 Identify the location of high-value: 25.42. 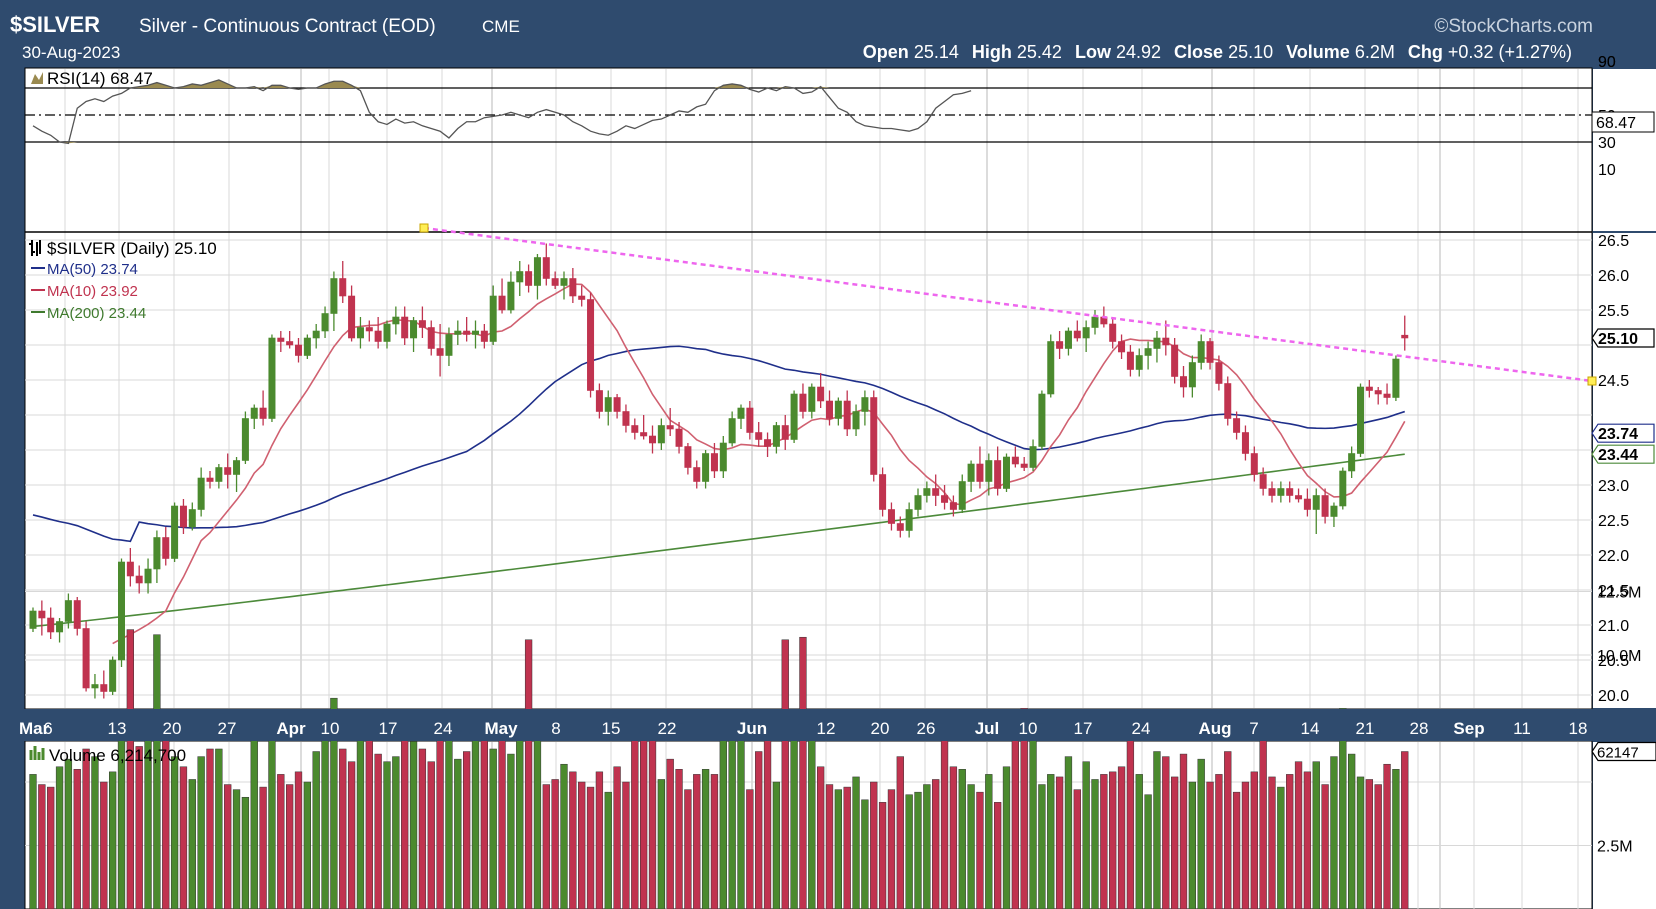
(1039, 52).